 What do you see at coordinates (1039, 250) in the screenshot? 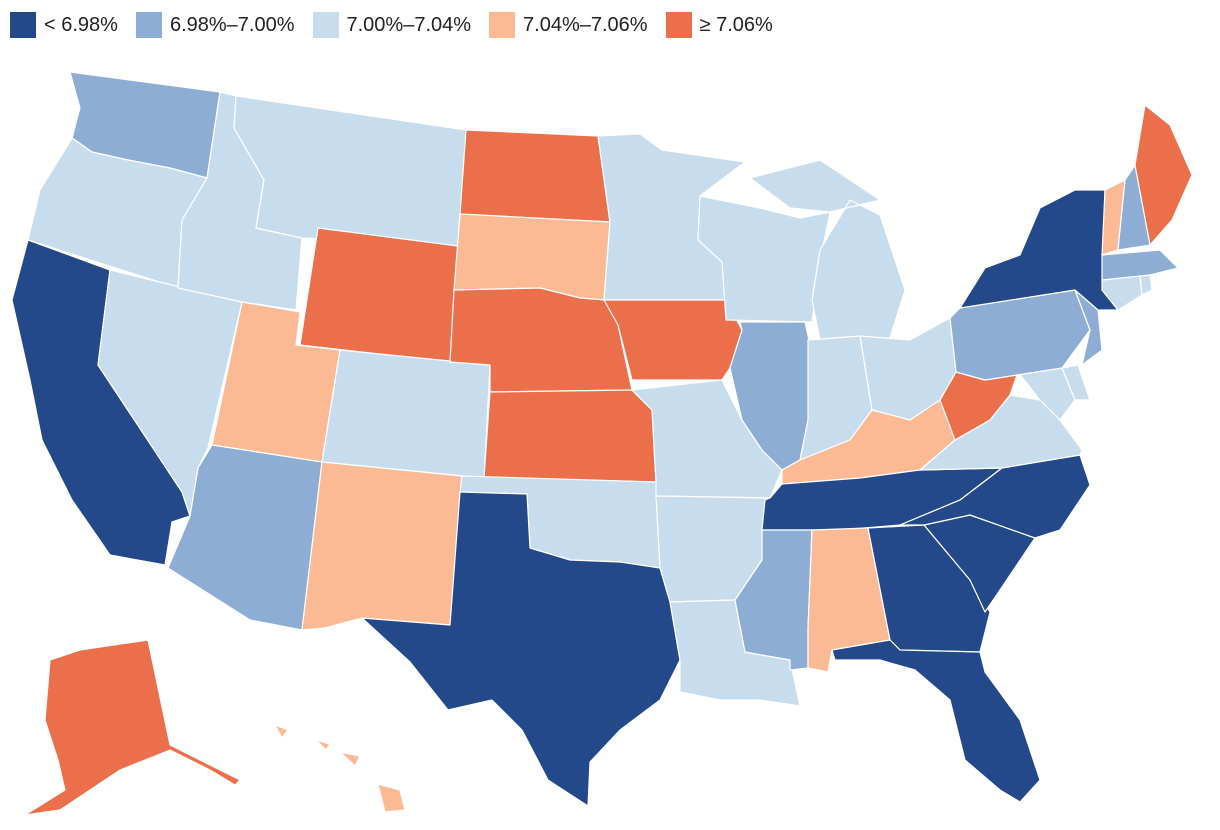
I see `state-new-york` at bounding box center [1039, 250].